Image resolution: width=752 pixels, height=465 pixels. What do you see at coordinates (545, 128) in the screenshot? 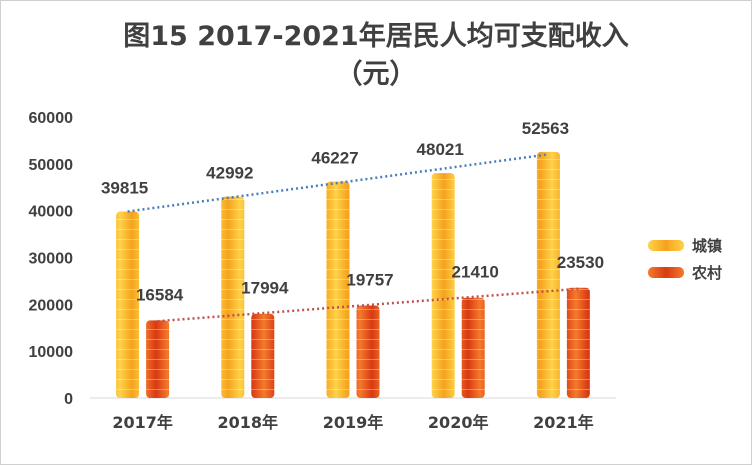
I see `data-label: 52563` at bounding box center [545, 128].